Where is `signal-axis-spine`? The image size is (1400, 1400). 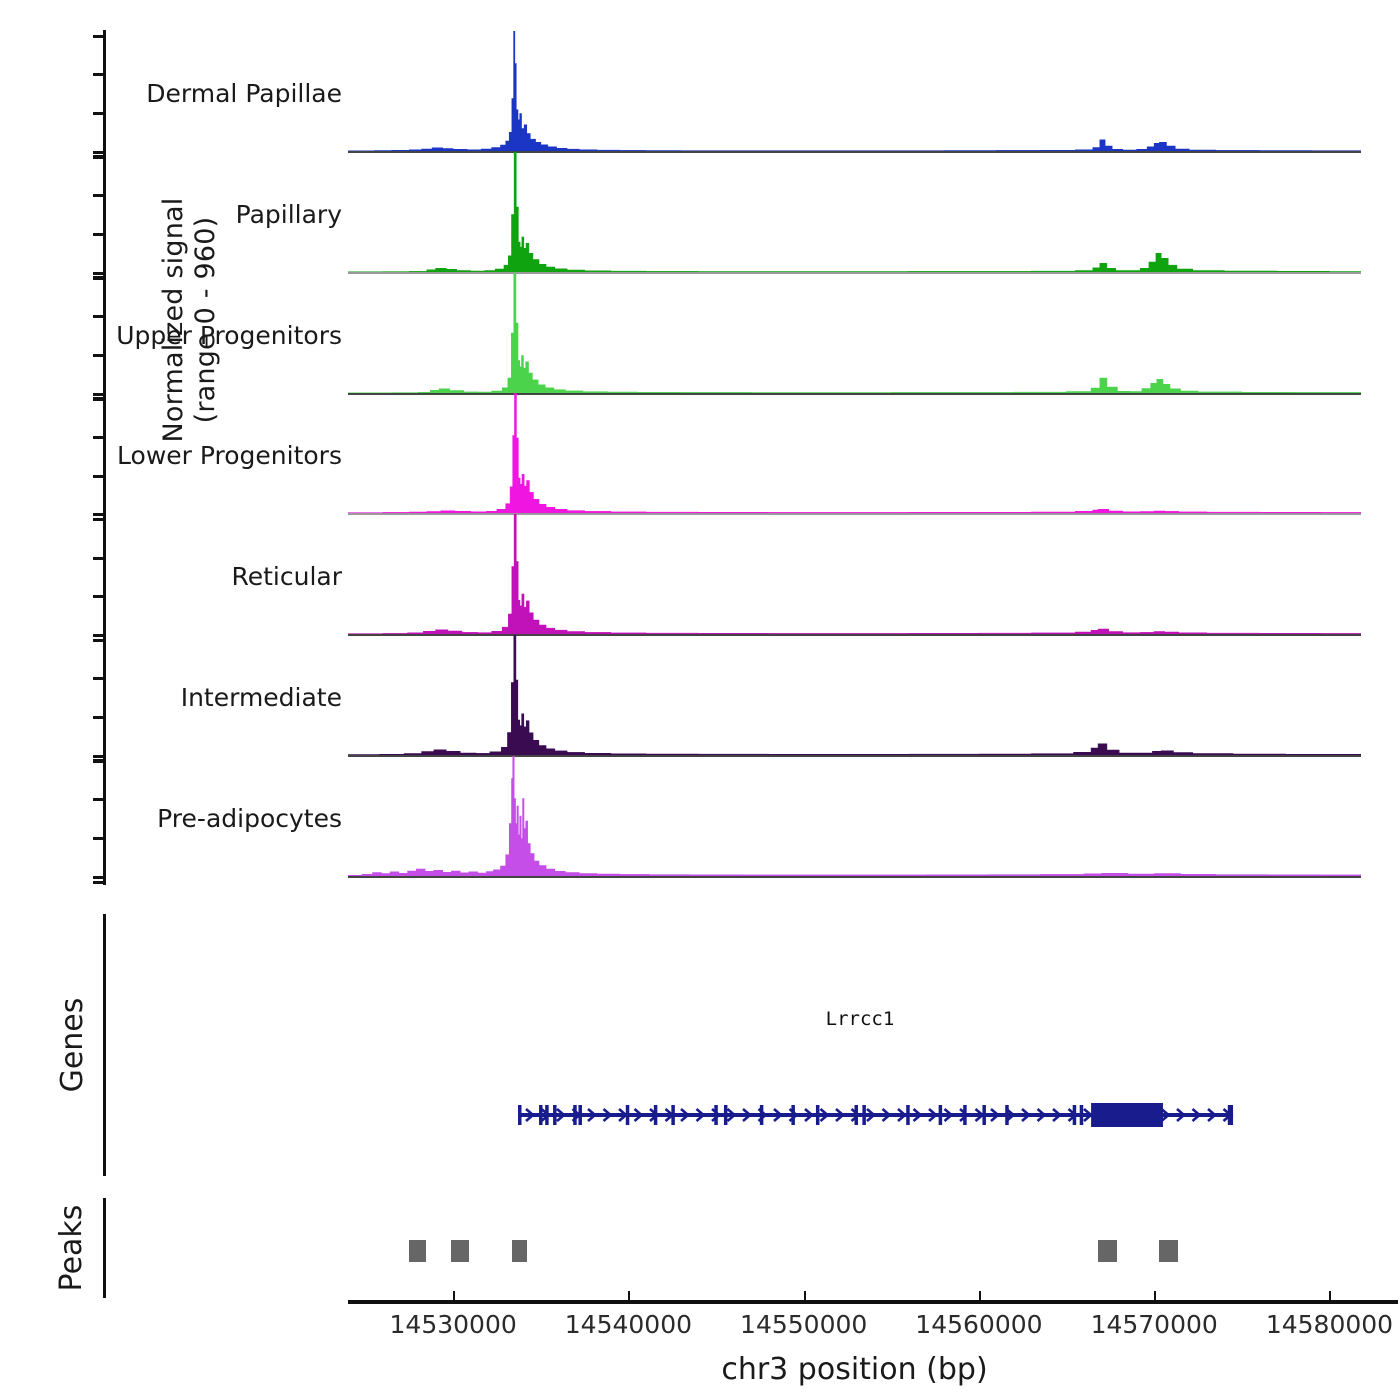 signal-axis-spine is located at coordinates (104, 457).